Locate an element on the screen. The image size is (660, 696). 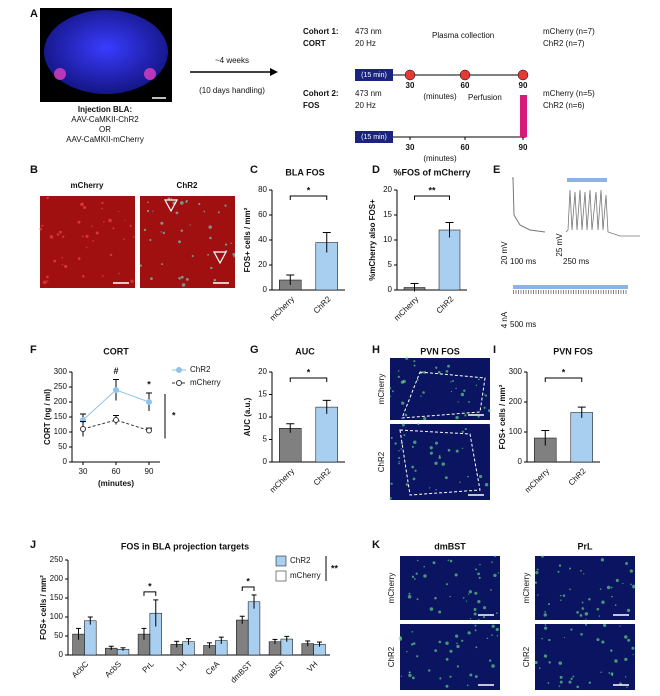
timeline-axis-label: (minutes) is located at coordinates (440, 96).